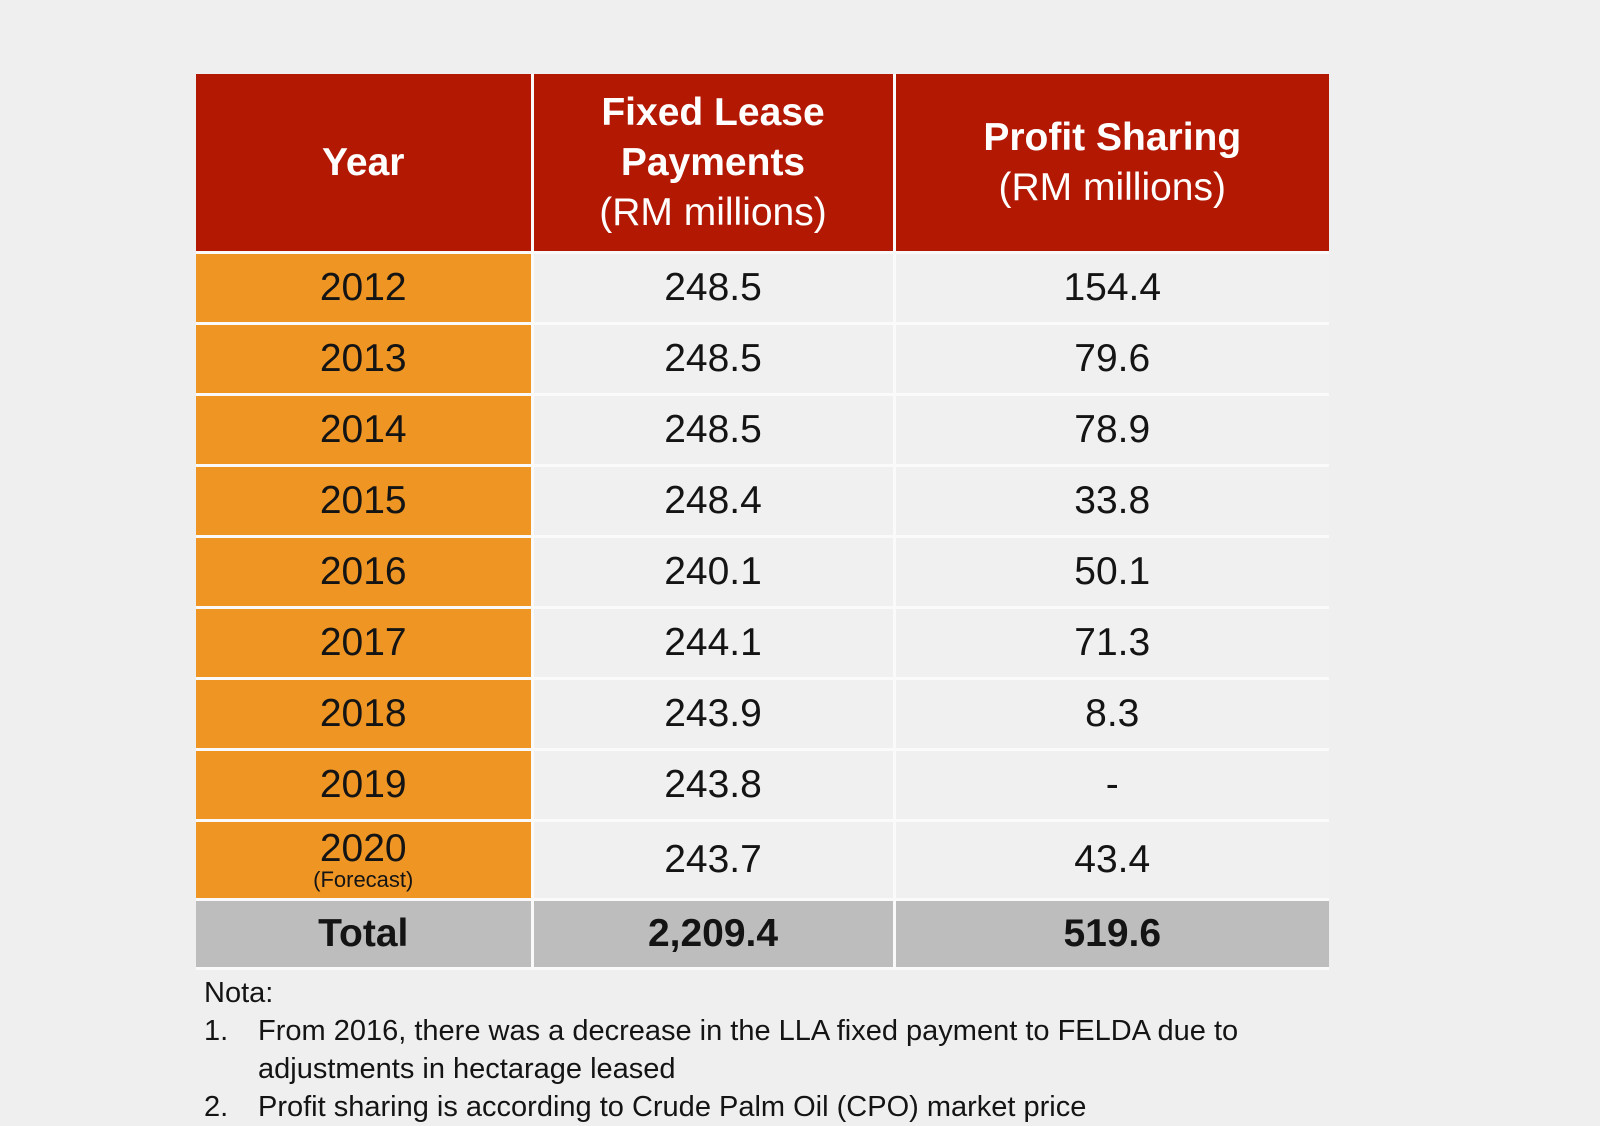 The width and height of the screenshot is (1600, 1126). I want to click on year-cell: 2015, so click(365, 501).